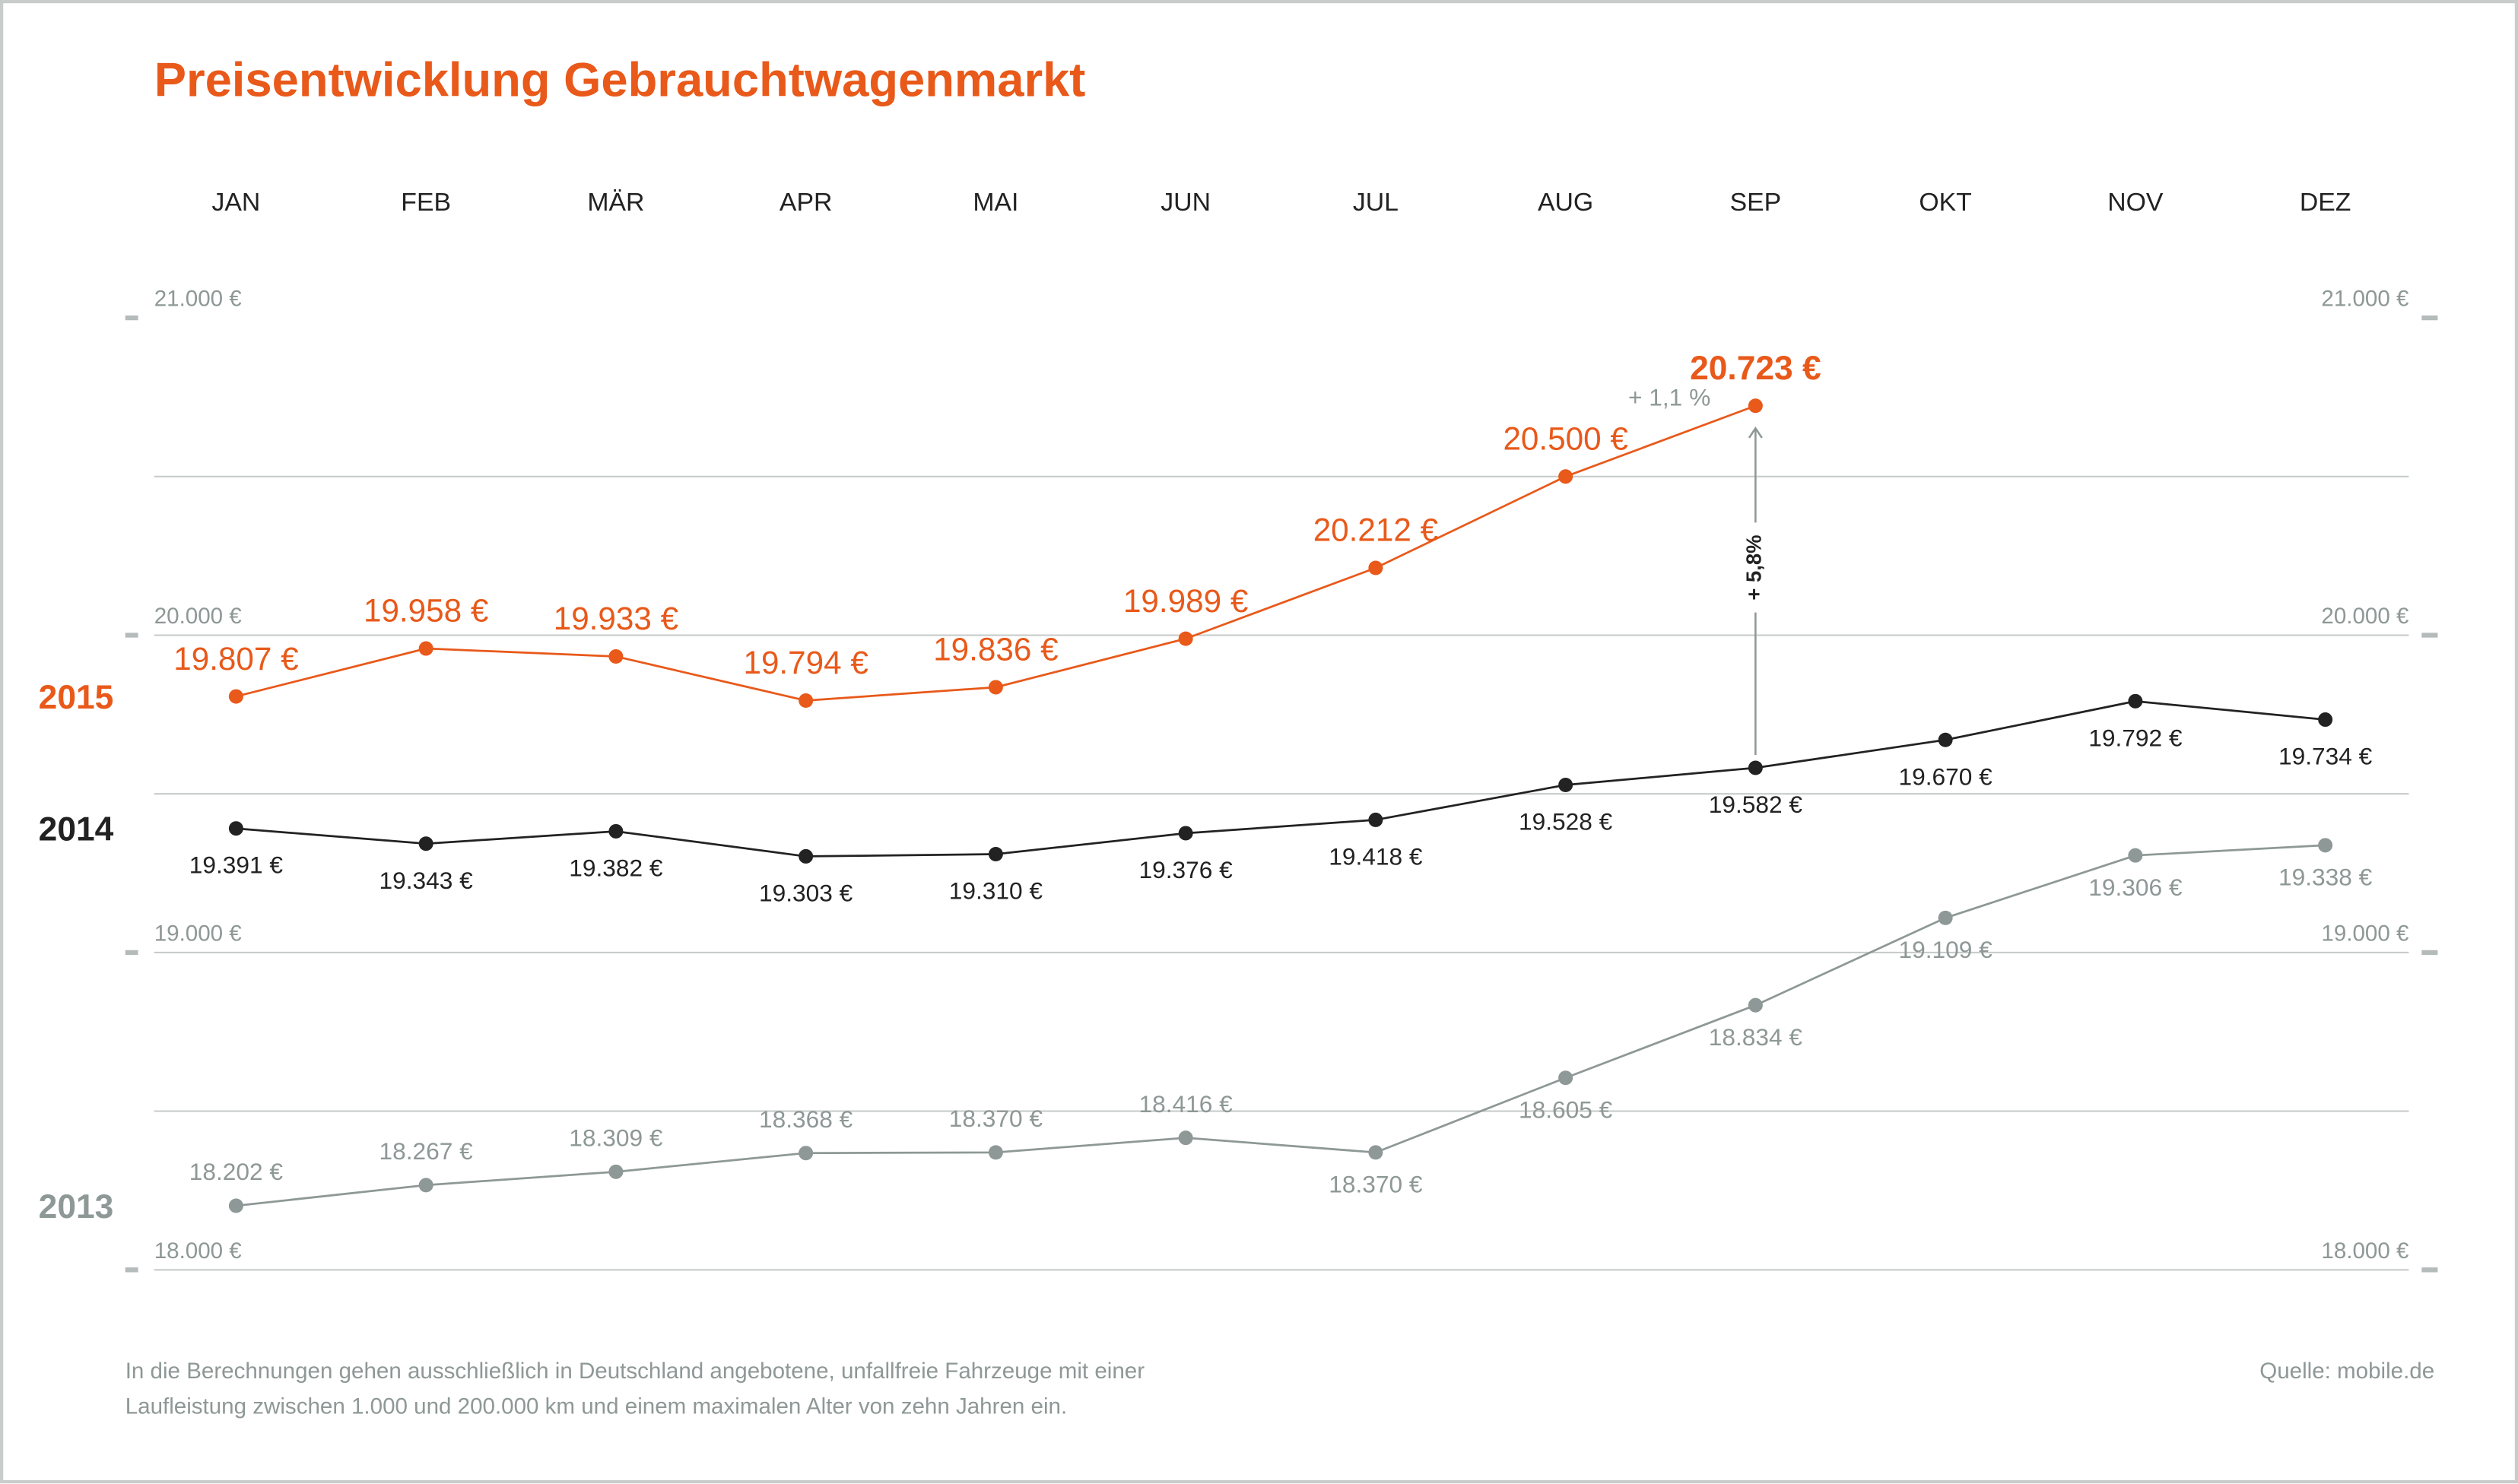 The width and height of the screenshot is (2518, 1484). I want to click on data-label: 19.343 €, so click(426, 880).